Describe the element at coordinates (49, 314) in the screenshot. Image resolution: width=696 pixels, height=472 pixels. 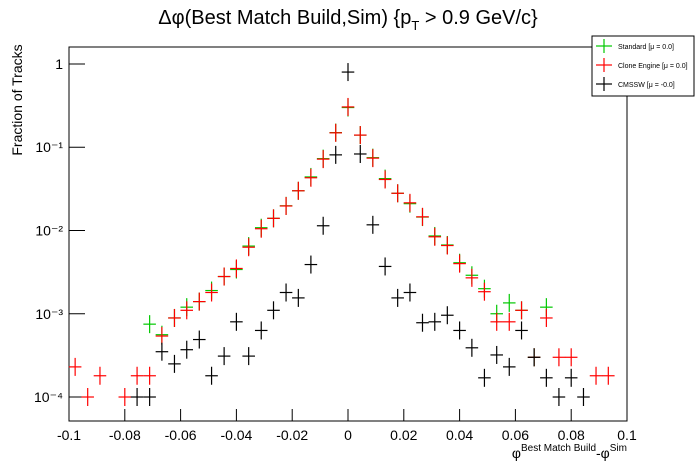
I see `y-tick-label: 10⁻³` at that location.